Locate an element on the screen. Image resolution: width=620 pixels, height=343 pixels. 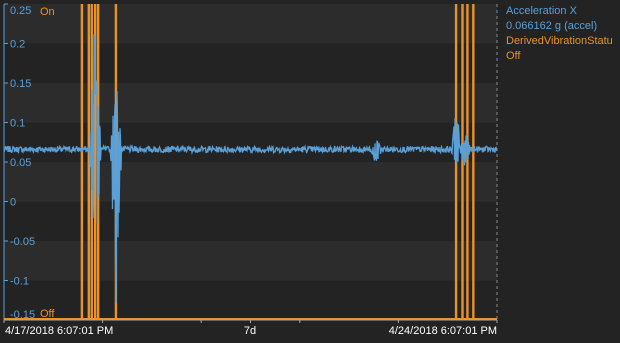
legend-series-vibration-value: Off is located at coordinates (513, 56).